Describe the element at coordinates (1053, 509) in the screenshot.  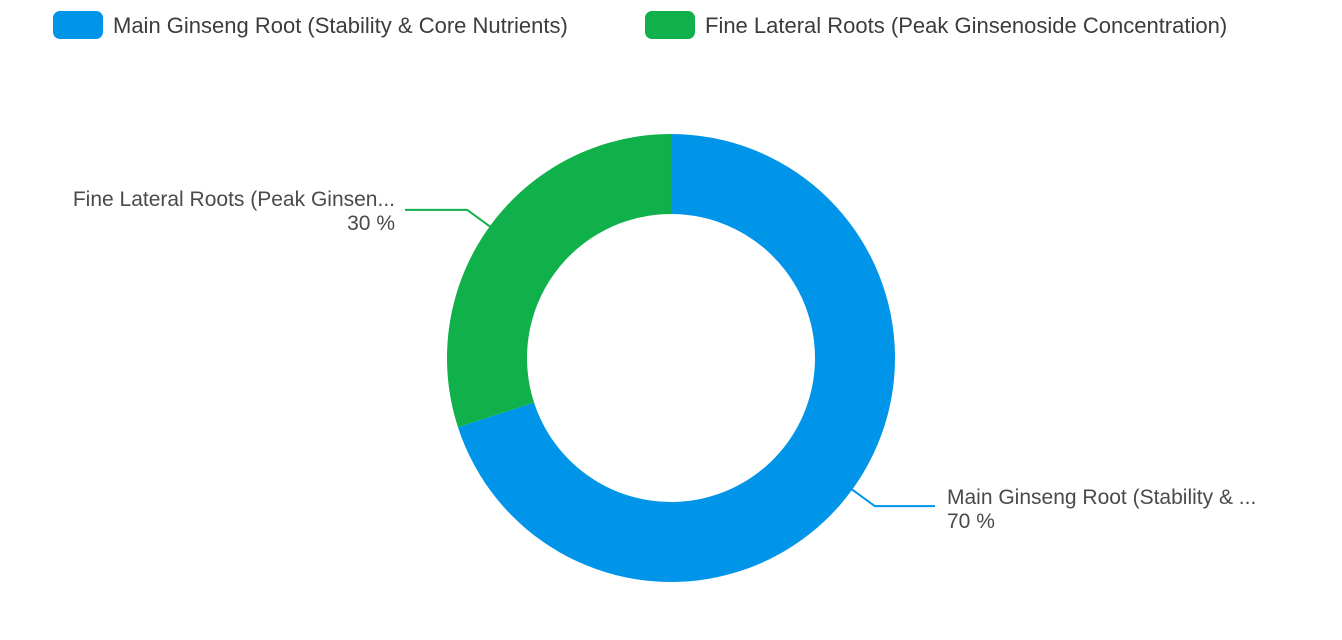
I see `callout-main-root: Main Ginseng Root (Stability & ... 70 %` at that location.